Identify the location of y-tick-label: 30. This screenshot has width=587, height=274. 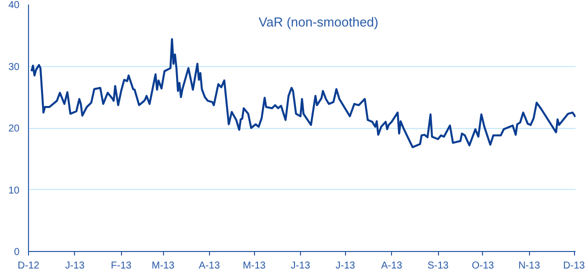
(14, 67).